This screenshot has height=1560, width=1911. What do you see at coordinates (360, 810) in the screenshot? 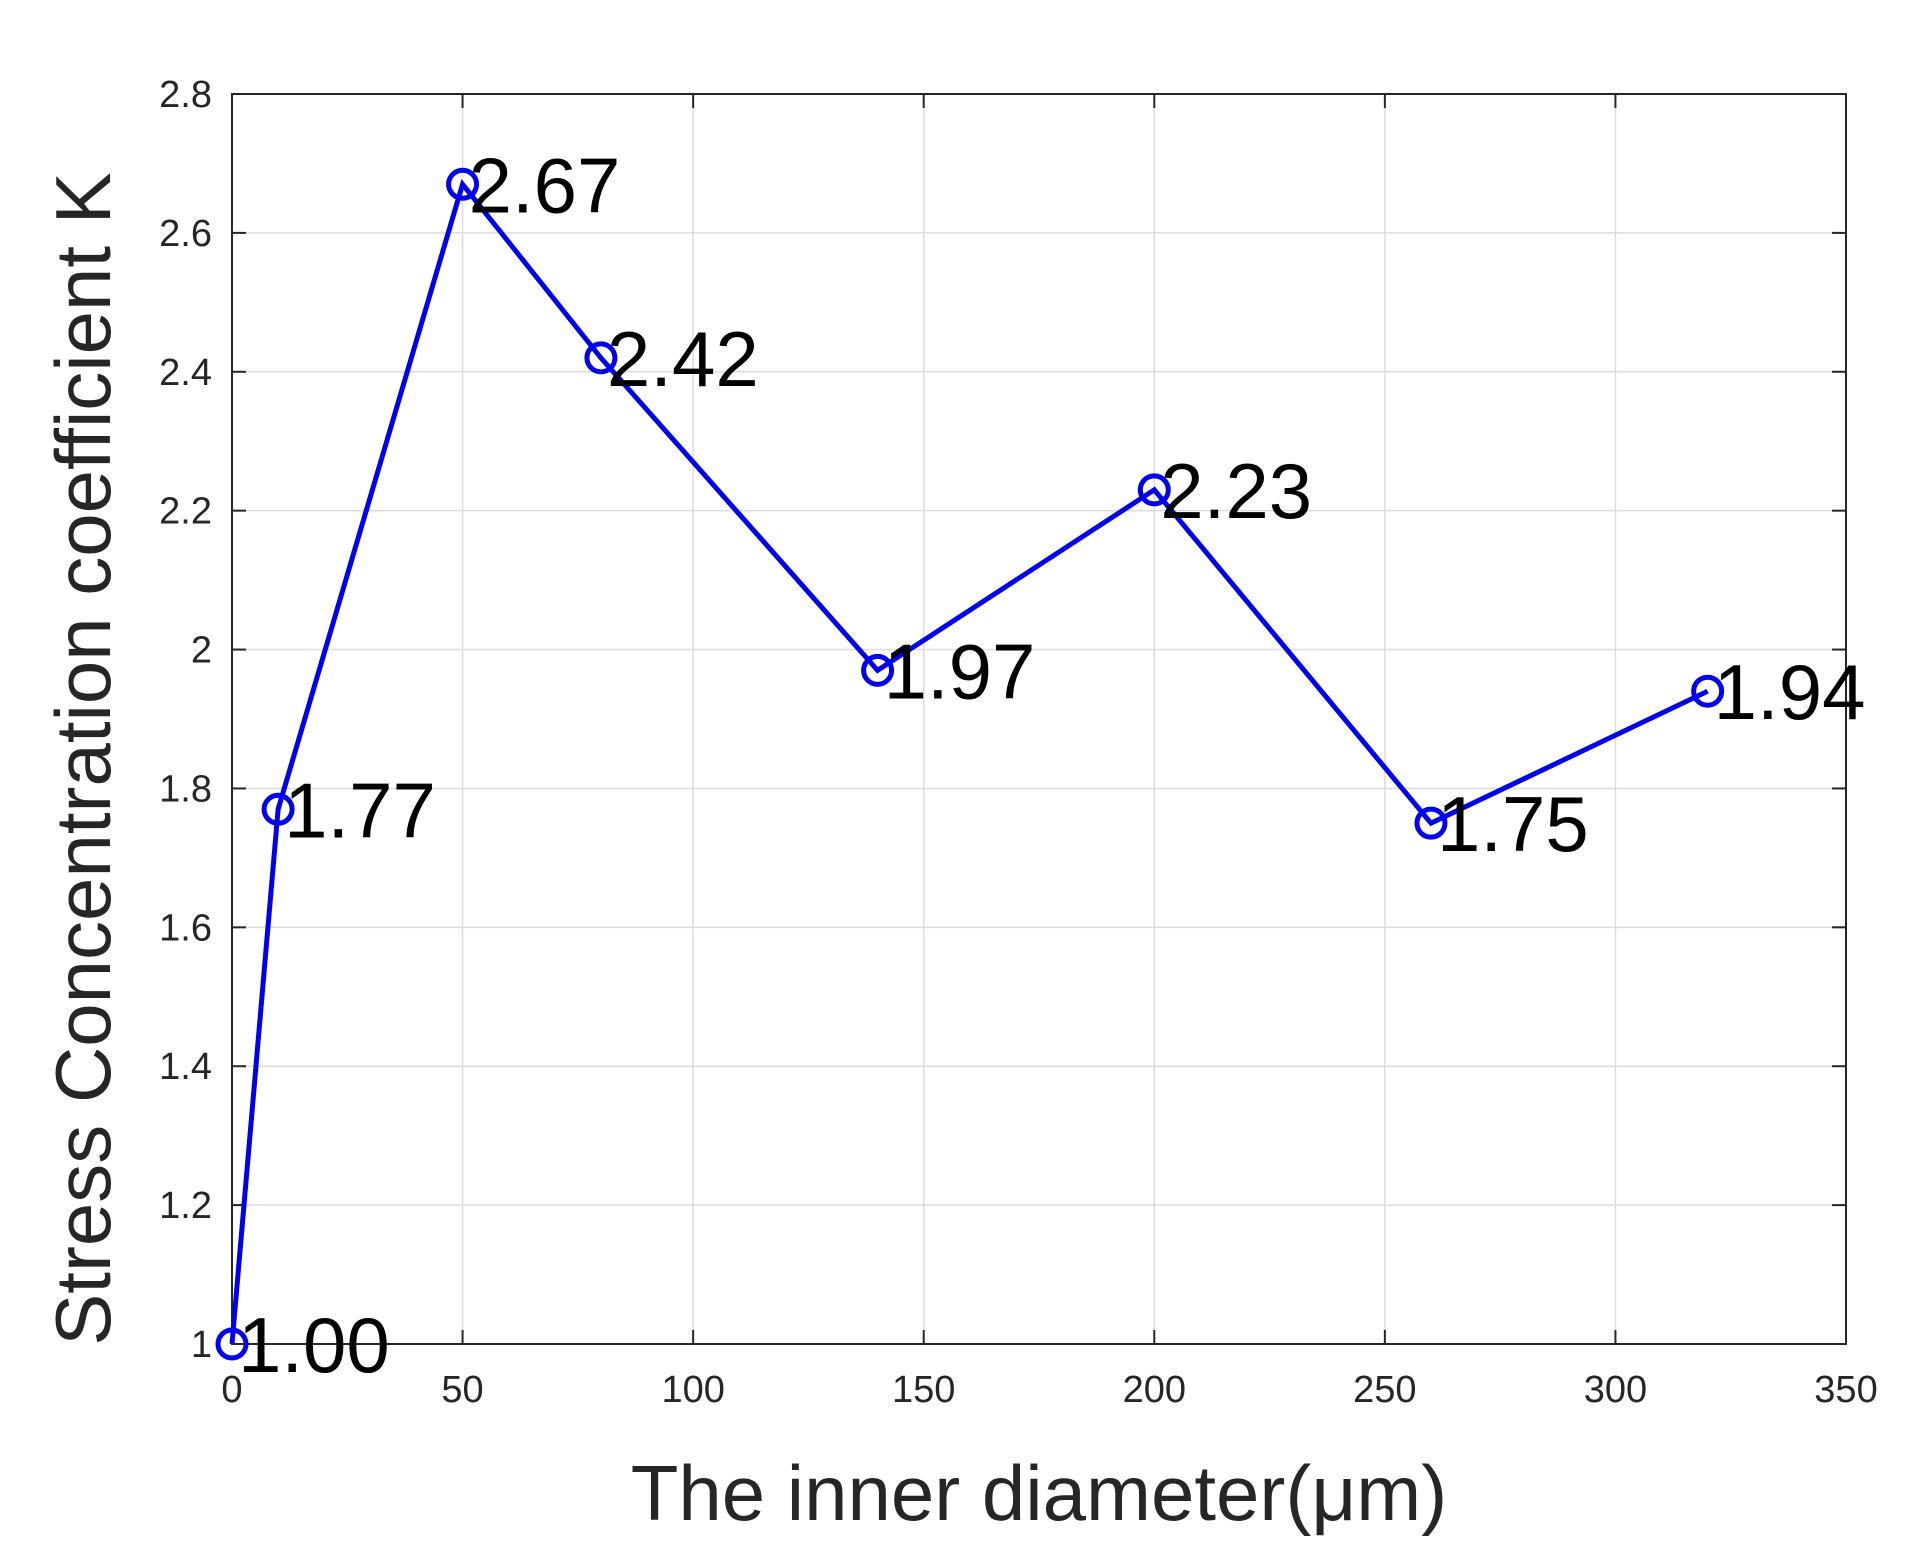
I see `data-label: 1.77` at bounding box center [360, 810].